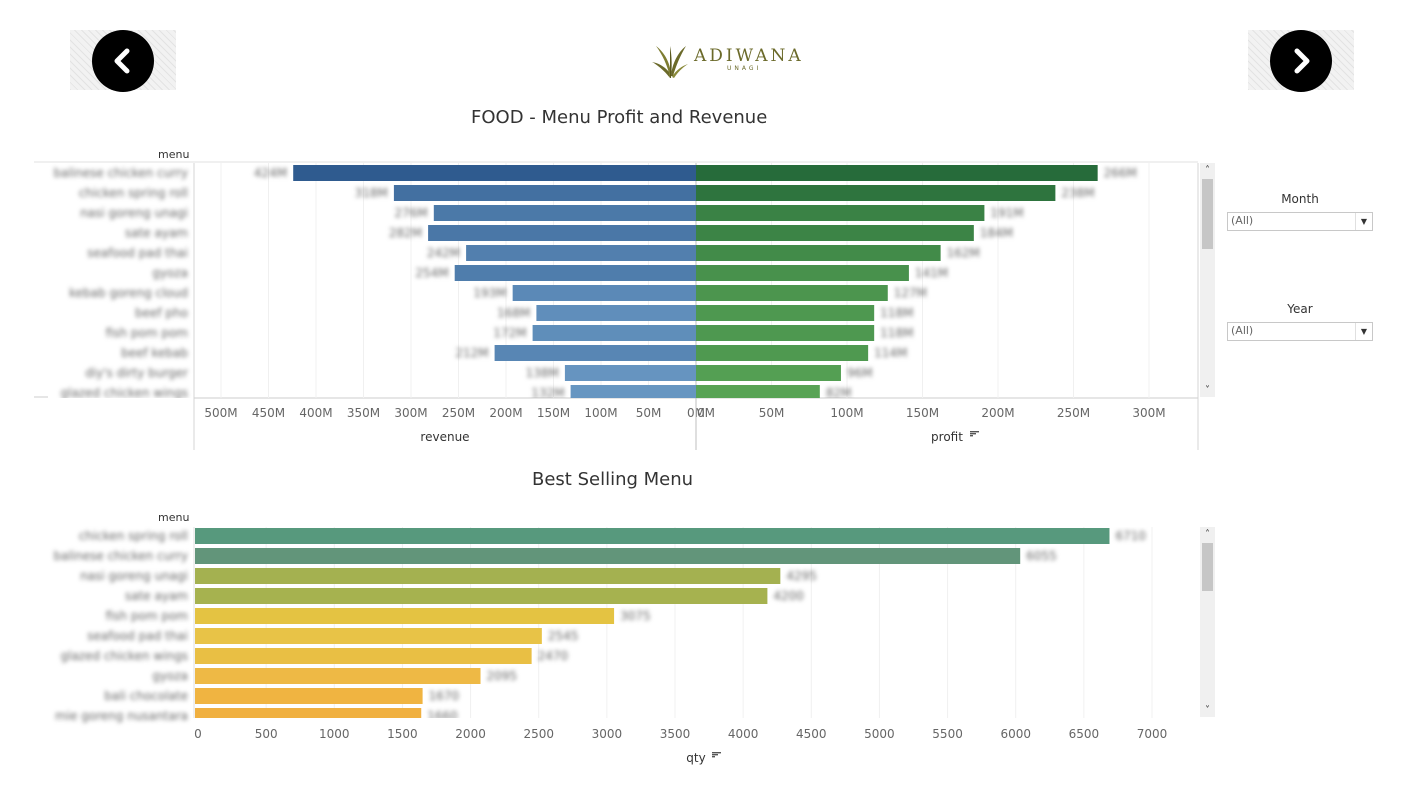  Describe the element at coordinates (470, 734) in the screenshot. I see `qty-tick-label: 2000` at that location.